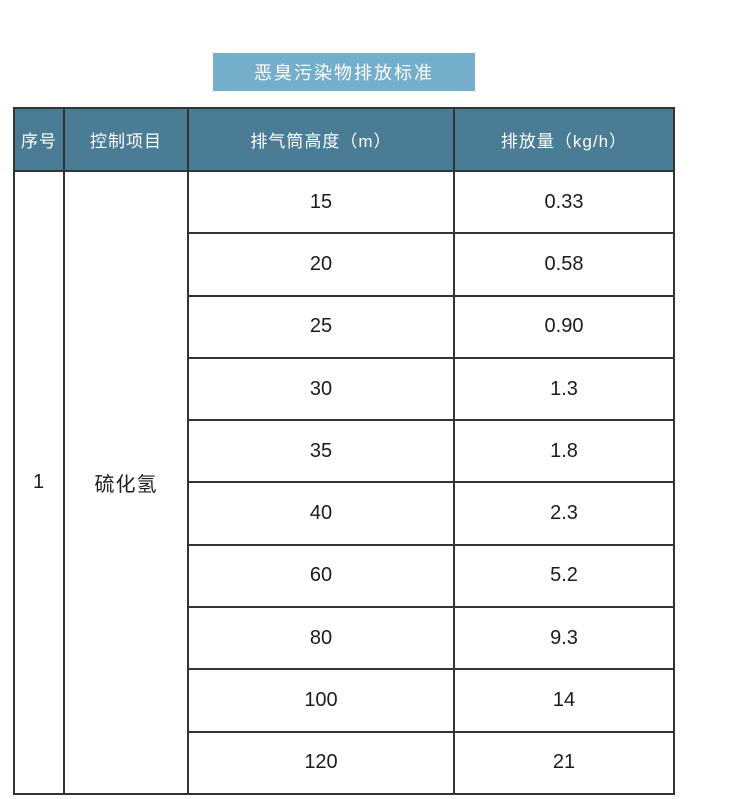  Describe the element at coordinates (564, 576) in the screenshot. I see `emission-rate-cell: 5.2` at that location.